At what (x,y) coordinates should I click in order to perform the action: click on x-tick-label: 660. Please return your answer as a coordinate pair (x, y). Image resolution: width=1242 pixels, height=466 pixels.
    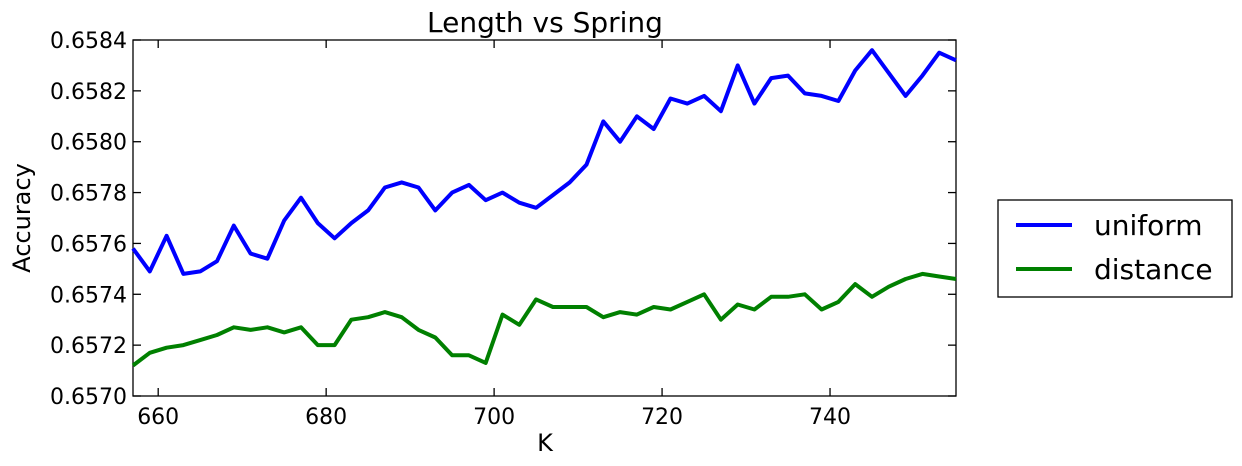
    Looking at the image, I should click on (158, 417).